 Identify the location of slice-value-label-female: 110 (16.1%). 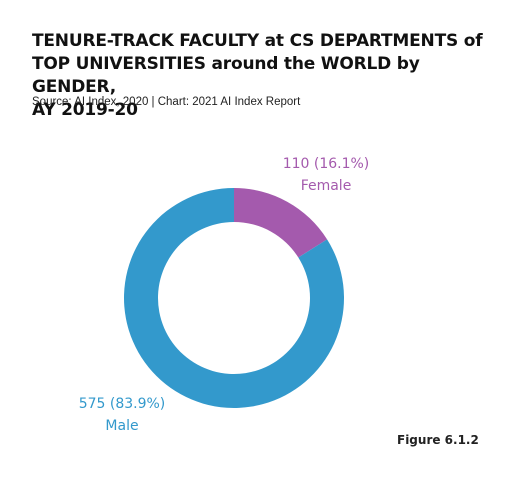
(326, 164).